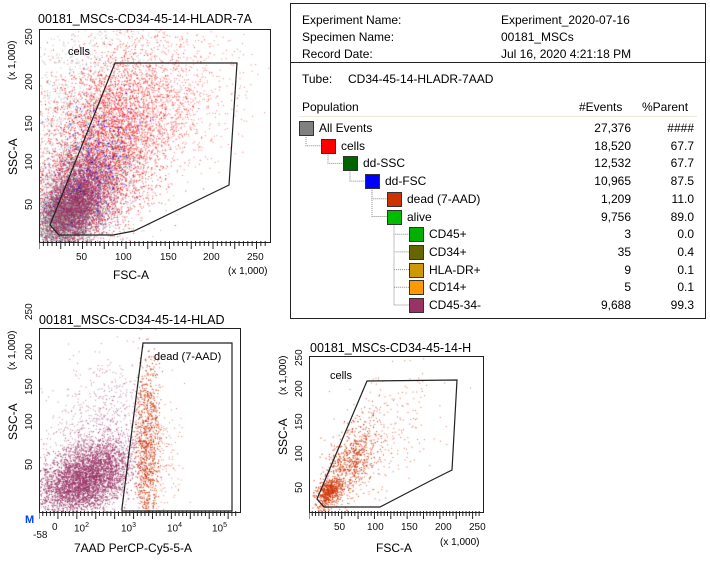 The height and width of the screenshot is (562, 710). I want to click on plot2-xlabel: 7AAD PerCP-Cy5-5-A, so click(133, 548).